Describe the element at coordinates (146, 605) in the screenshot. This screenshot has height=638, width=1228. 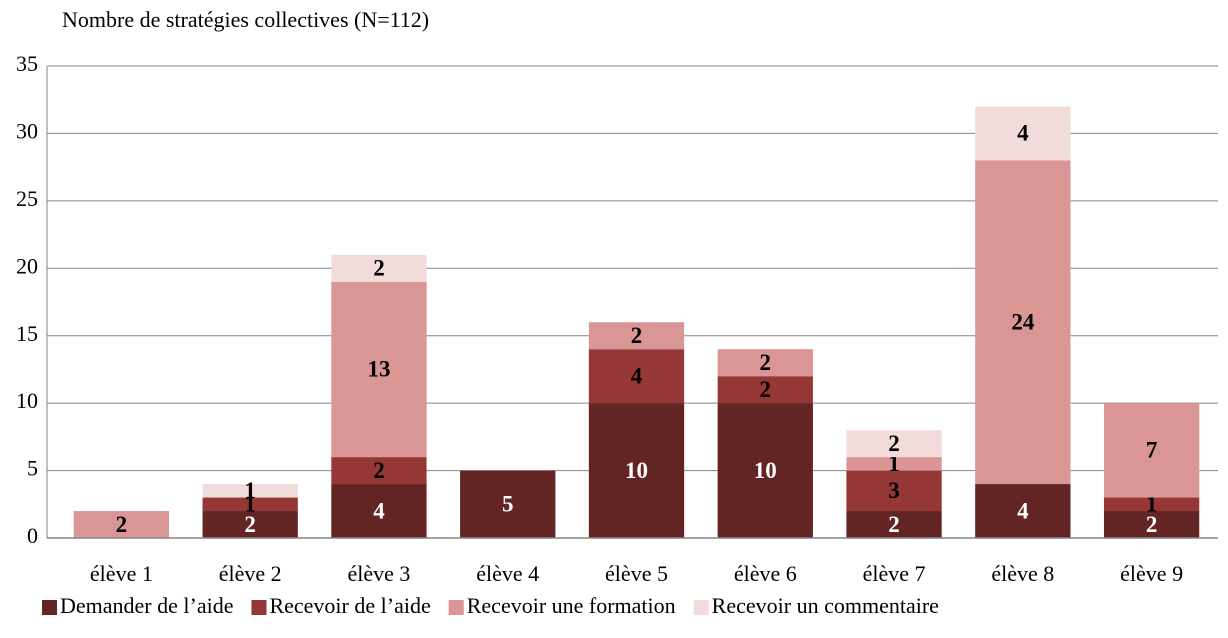
I see `legend-label: Demander de l’aide` at that location.